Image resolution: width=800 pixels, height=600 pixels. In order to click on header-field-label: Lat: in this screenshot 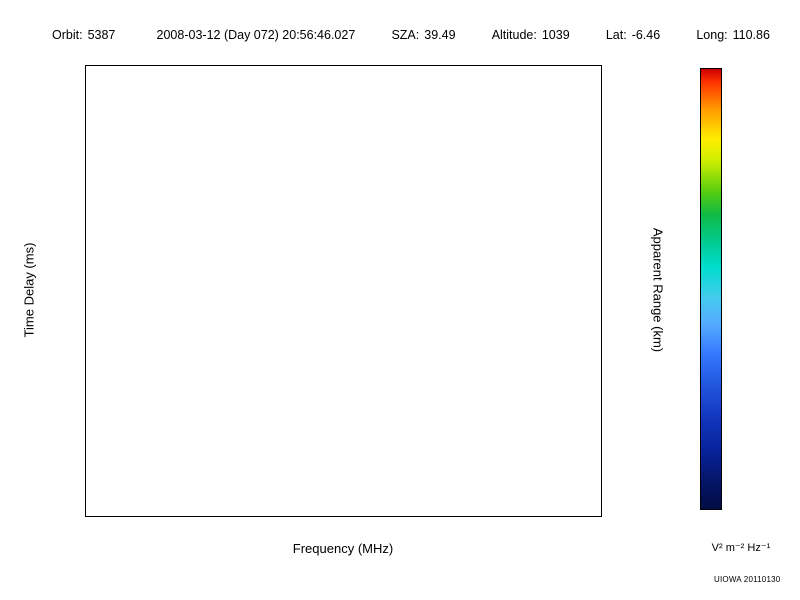, I will do `click(616, 35)`.